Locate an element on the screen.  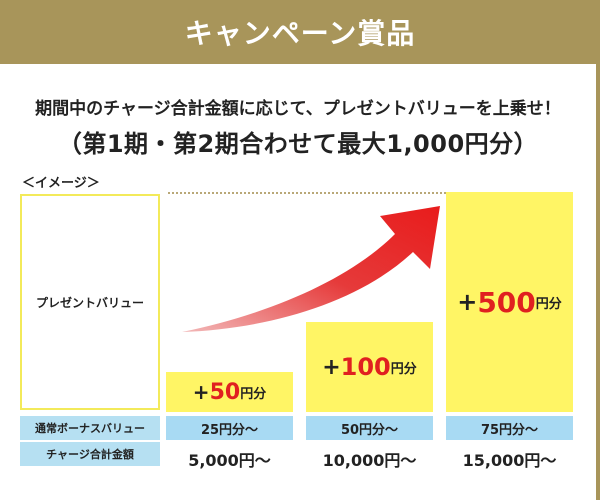
legend-present-value-label: プレゼントバリュー is located at coordinates (89, 302).